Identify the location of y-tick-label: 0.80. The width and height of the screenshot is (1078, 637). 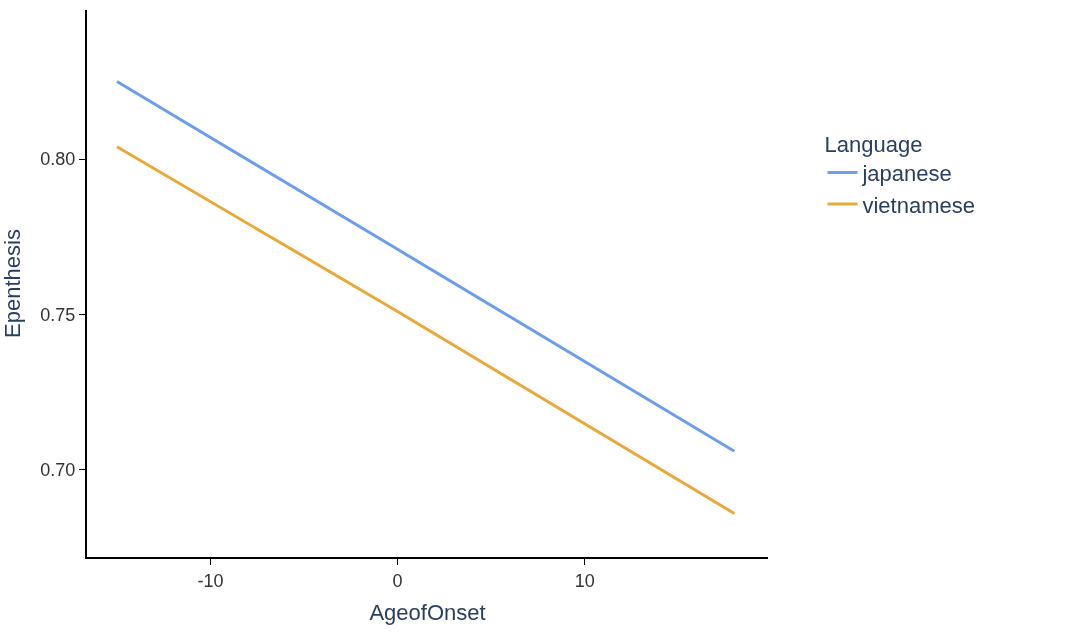
(58, 159).